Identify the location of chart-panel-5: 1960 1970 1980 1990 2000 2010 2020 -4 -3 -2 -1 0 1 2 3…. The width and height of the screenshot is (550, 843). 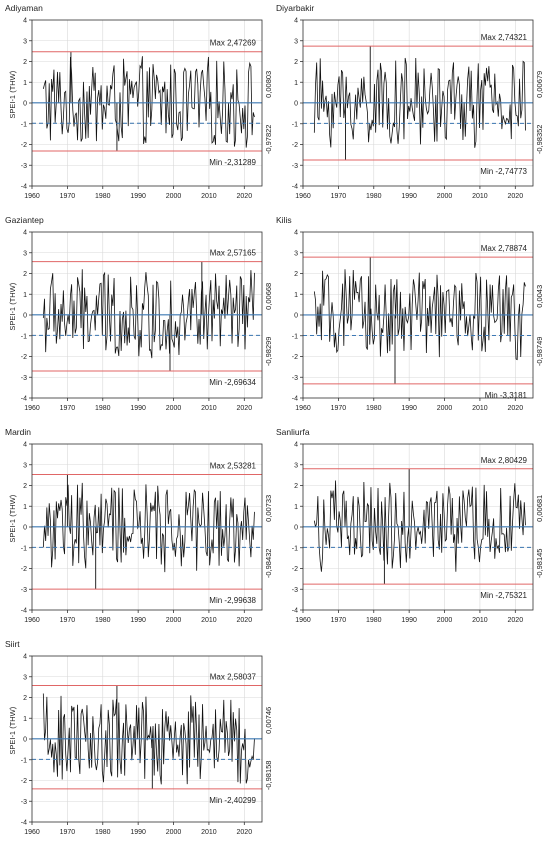
(139, 525).